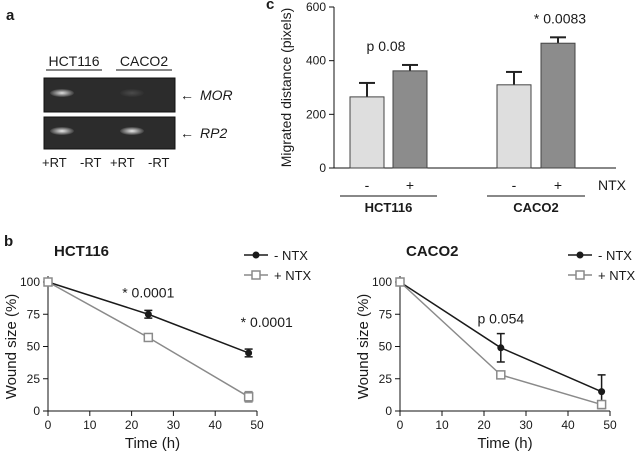 This screenshot has width=637, height=455. What do you see at coordinates (536, 207) in the screenshot?
I see `group-label: CACO2` at bounding box center [536, 207].